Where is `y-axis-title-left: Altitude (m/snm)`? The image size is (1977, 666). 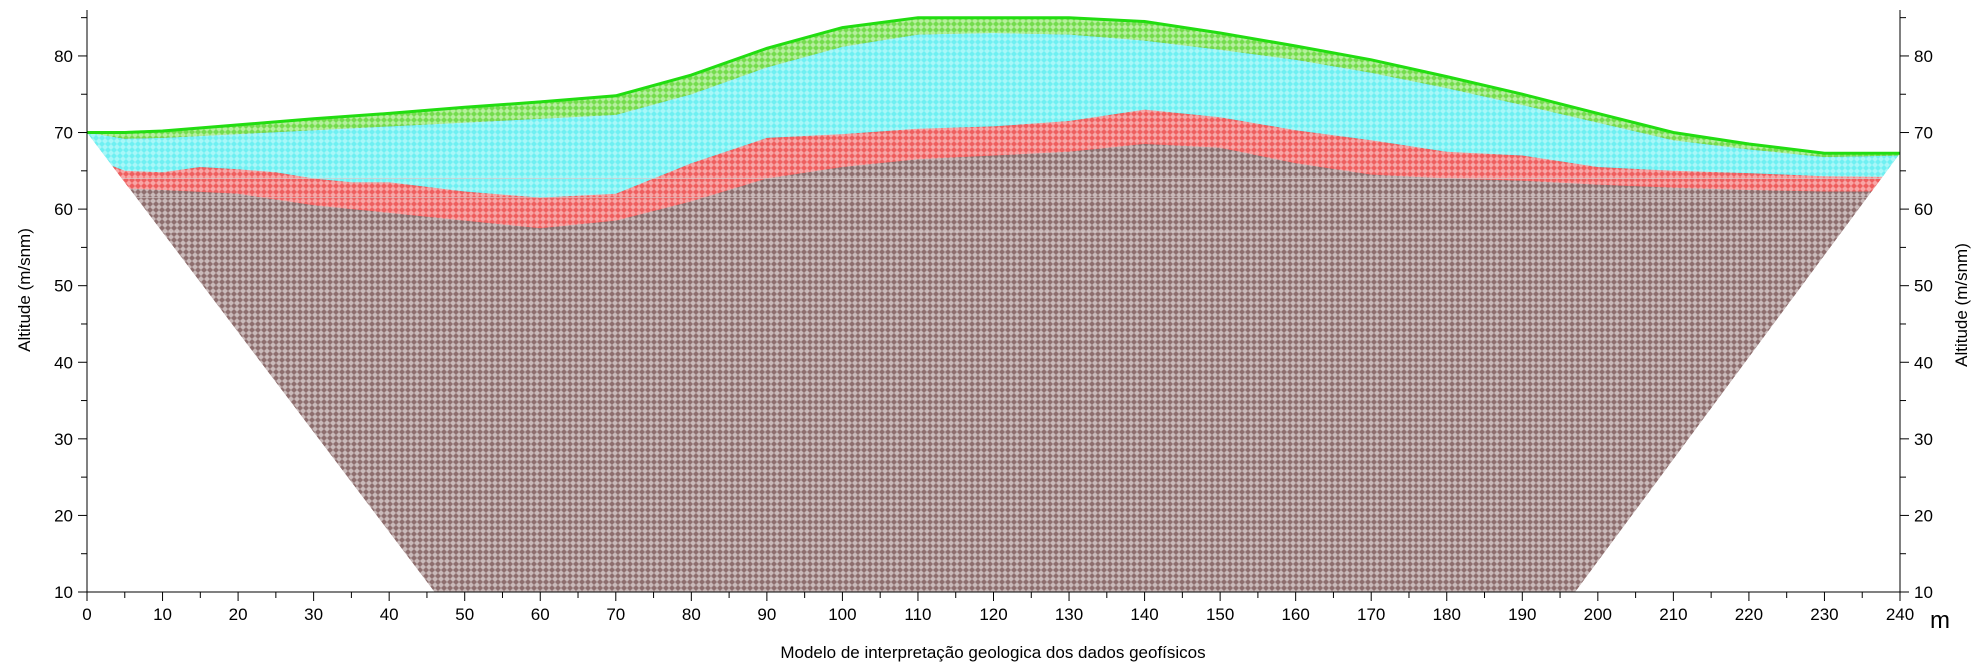 y-axis-title-left: Altitude (m/snm) is located at coordinates (24, 290).